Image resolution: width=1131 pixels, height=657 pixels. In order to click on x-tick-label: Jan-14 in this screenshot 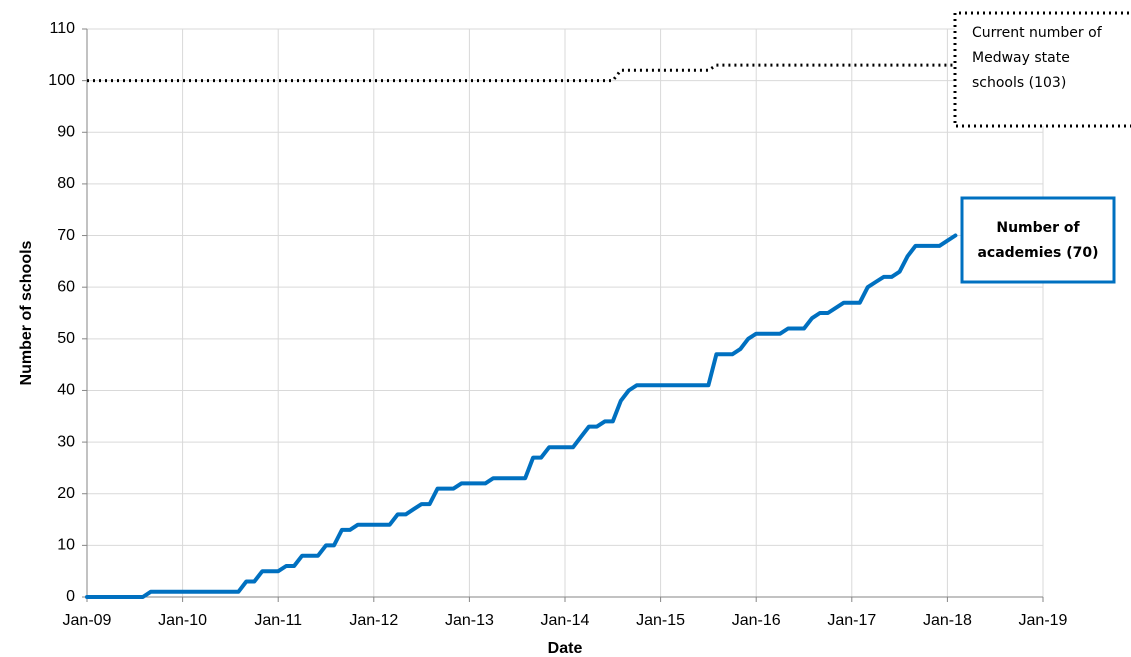, I will do `click(565, 620)`.